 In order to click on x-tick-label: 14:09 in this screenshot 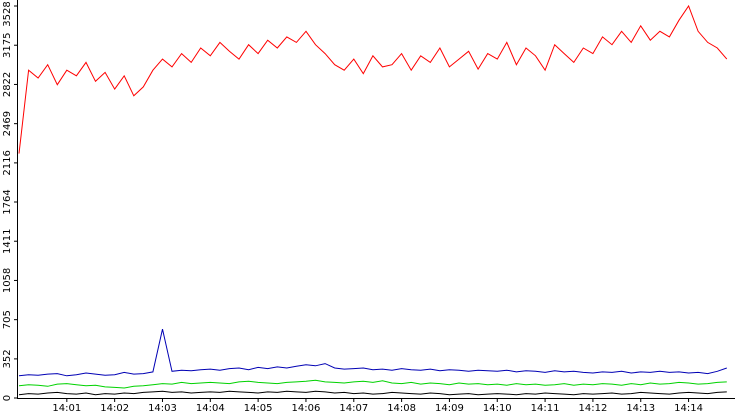, I will do `click(449, 408)`.